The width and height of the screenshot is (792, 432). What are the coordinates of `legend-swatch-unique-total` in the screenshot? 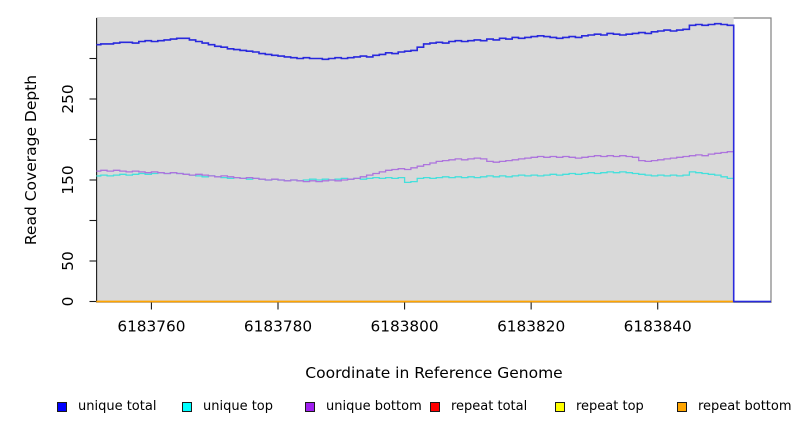 It's located at (62, 407).